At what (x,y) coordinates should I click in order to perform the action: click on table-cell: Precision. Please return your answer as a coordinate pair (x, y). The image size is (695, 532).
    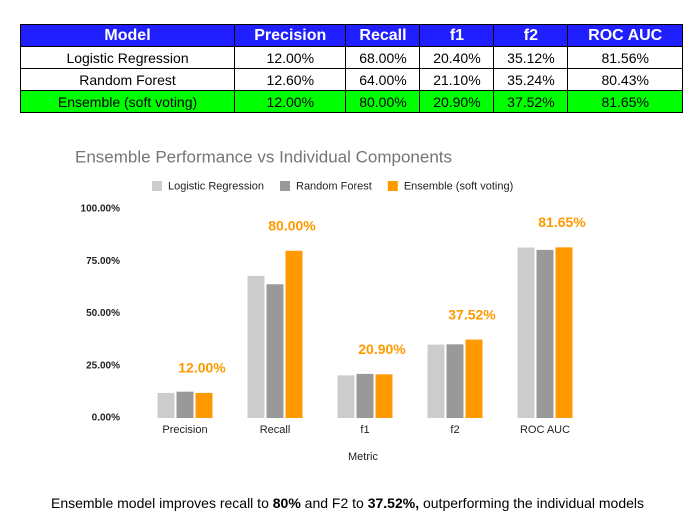
    Looking at the image, I should click on (290, 35).